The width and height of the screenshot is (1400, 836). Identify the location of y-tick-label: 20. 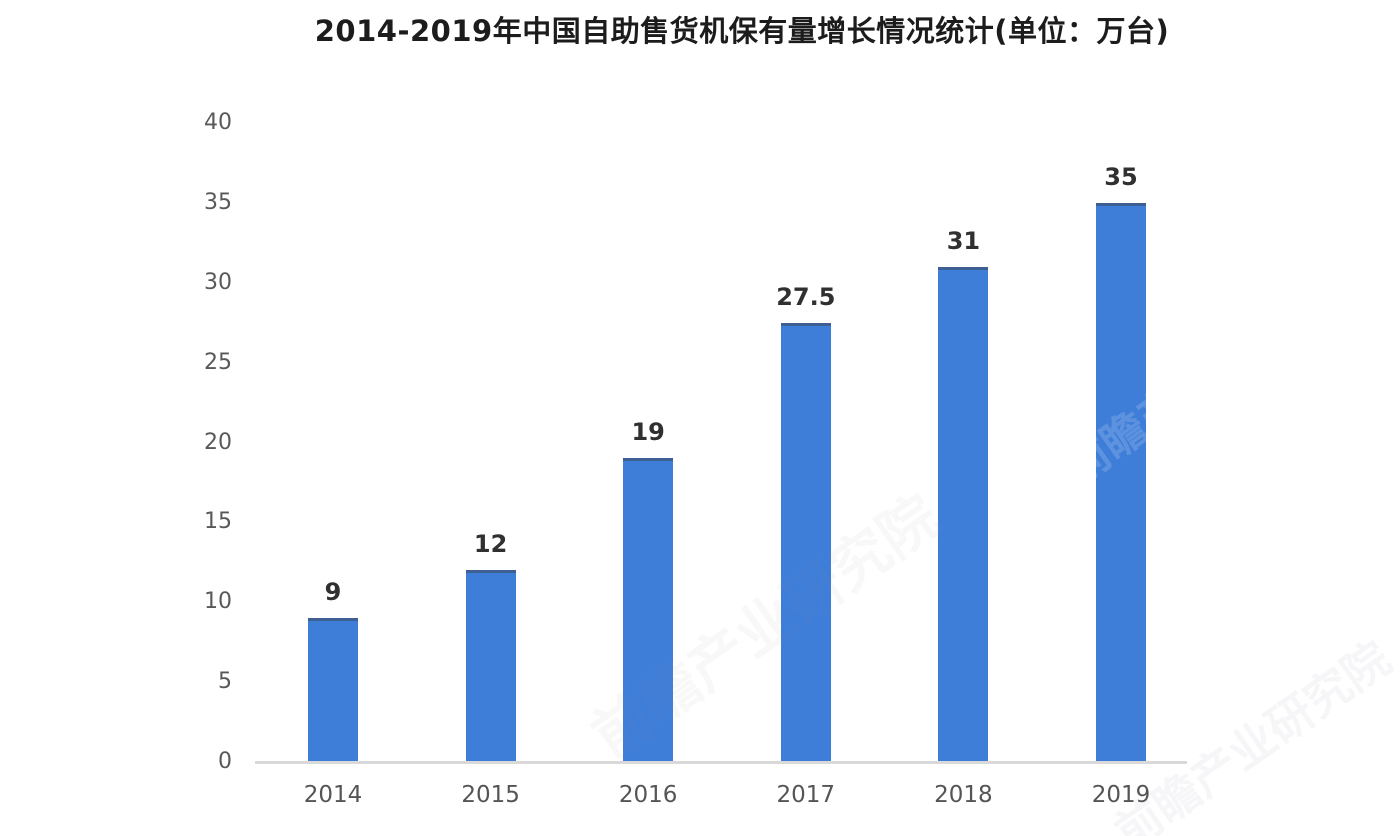
(218, 442).